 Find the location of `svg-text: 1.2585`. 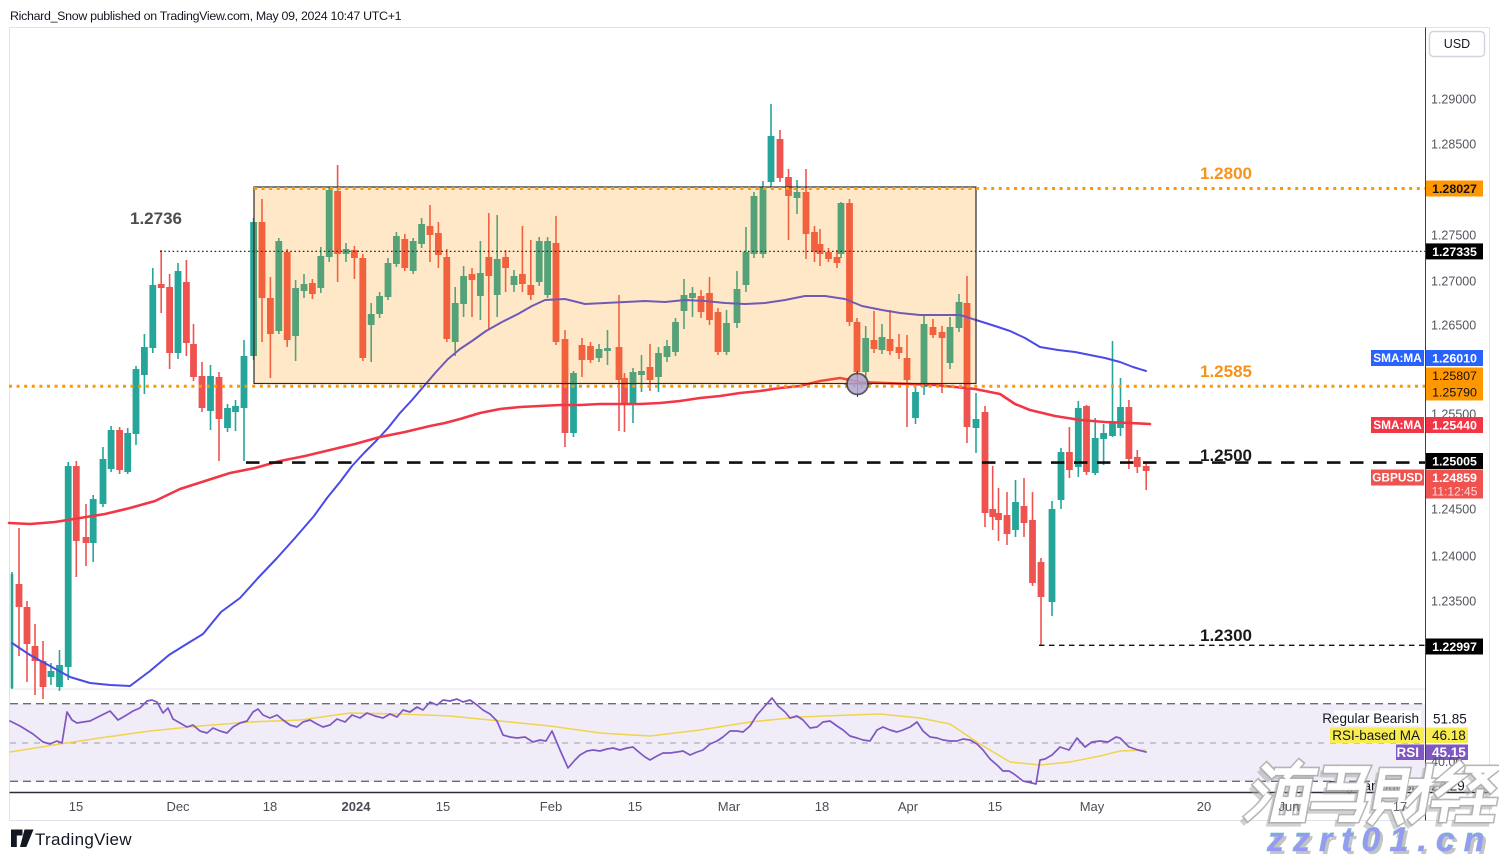

svg-text: 1.2585 is located at coordinates (1226, 371).